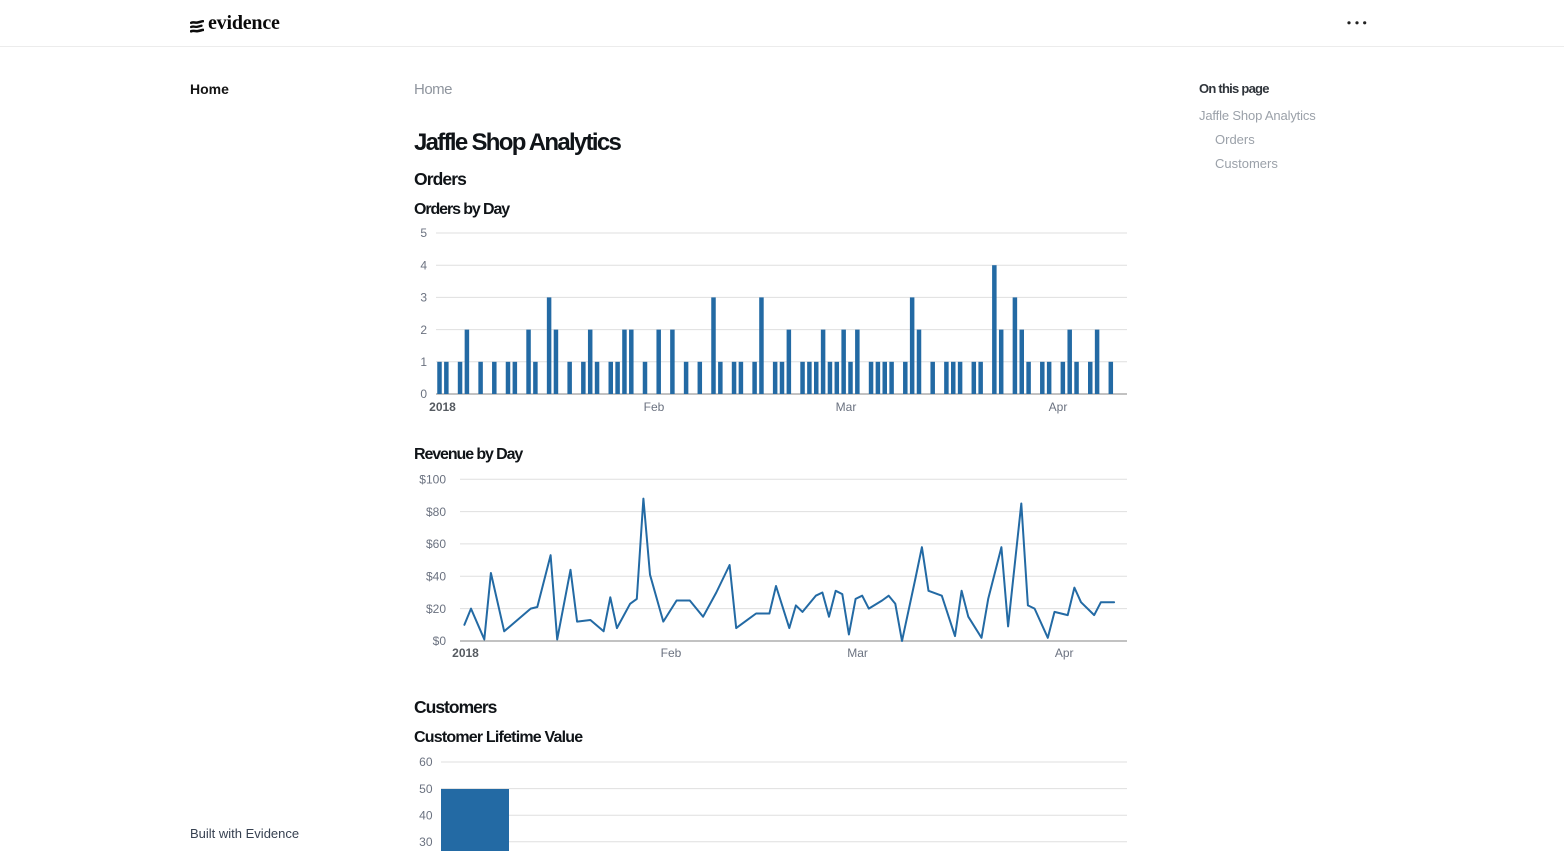 This screenshot has height=851, width=1564. What do you see at coordinates (423, 265) in the screenshot?
I see `svg-text: 4` at bounding box center [423, 265].